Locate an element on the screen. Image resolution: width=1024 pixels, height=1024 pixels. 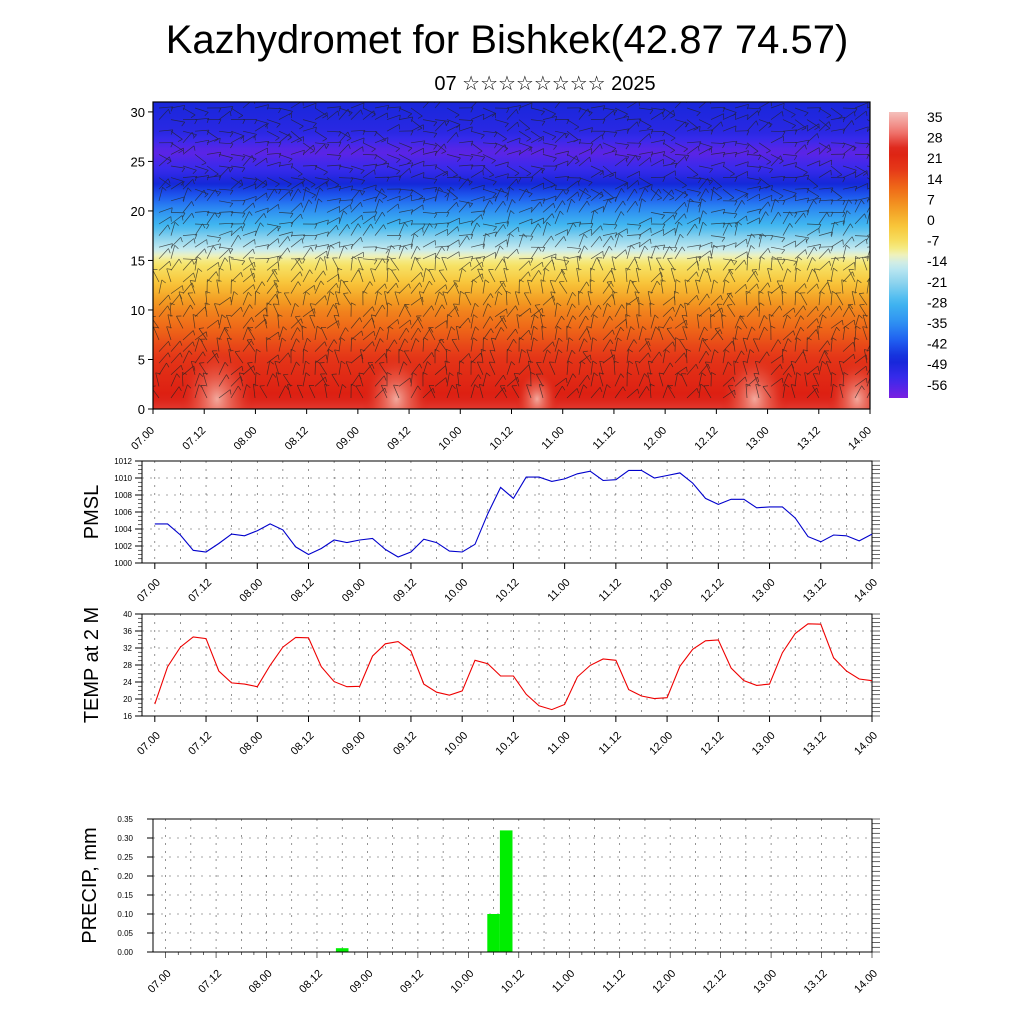
colorbar-label: -21 is located at coordinates (937, 282).